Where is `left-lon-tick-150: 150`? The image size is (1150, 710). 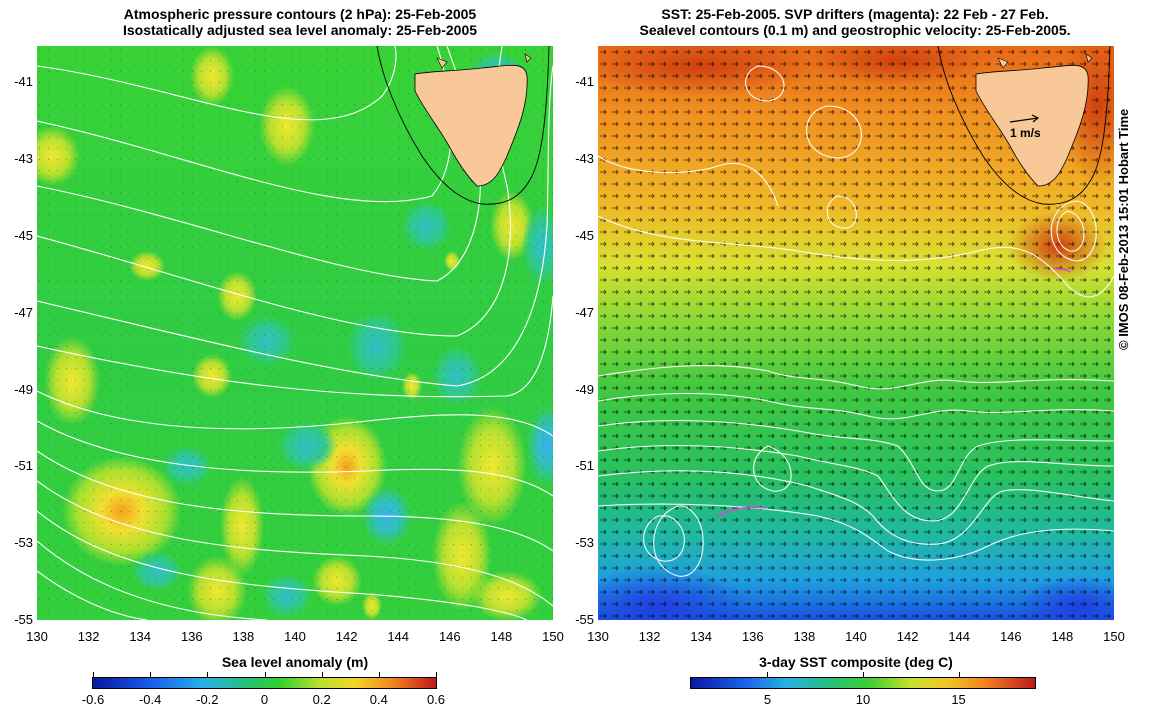 left-lon-tick-150: 150 is located at coordinates (553, 636).